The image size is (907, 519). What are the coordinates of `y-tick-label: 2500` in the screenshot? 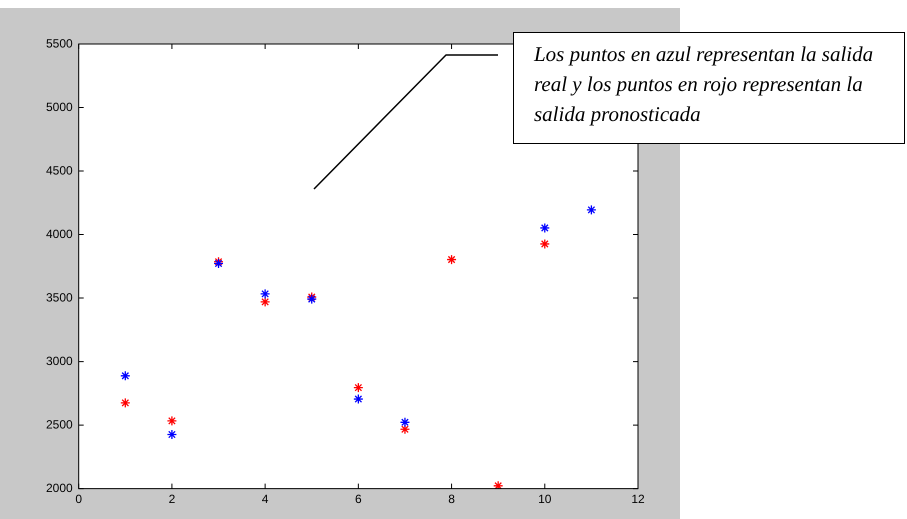 It's located at (60, 424).